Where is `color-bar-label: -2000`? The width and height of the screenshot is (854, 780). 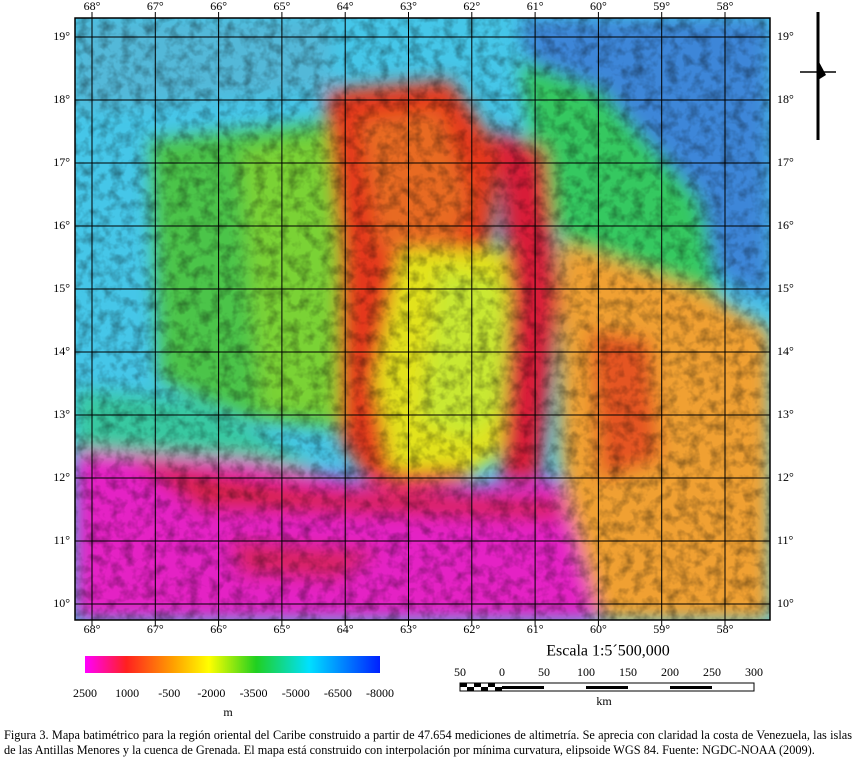 color-bar-label: -2000 is located at coordinates (211, 693).